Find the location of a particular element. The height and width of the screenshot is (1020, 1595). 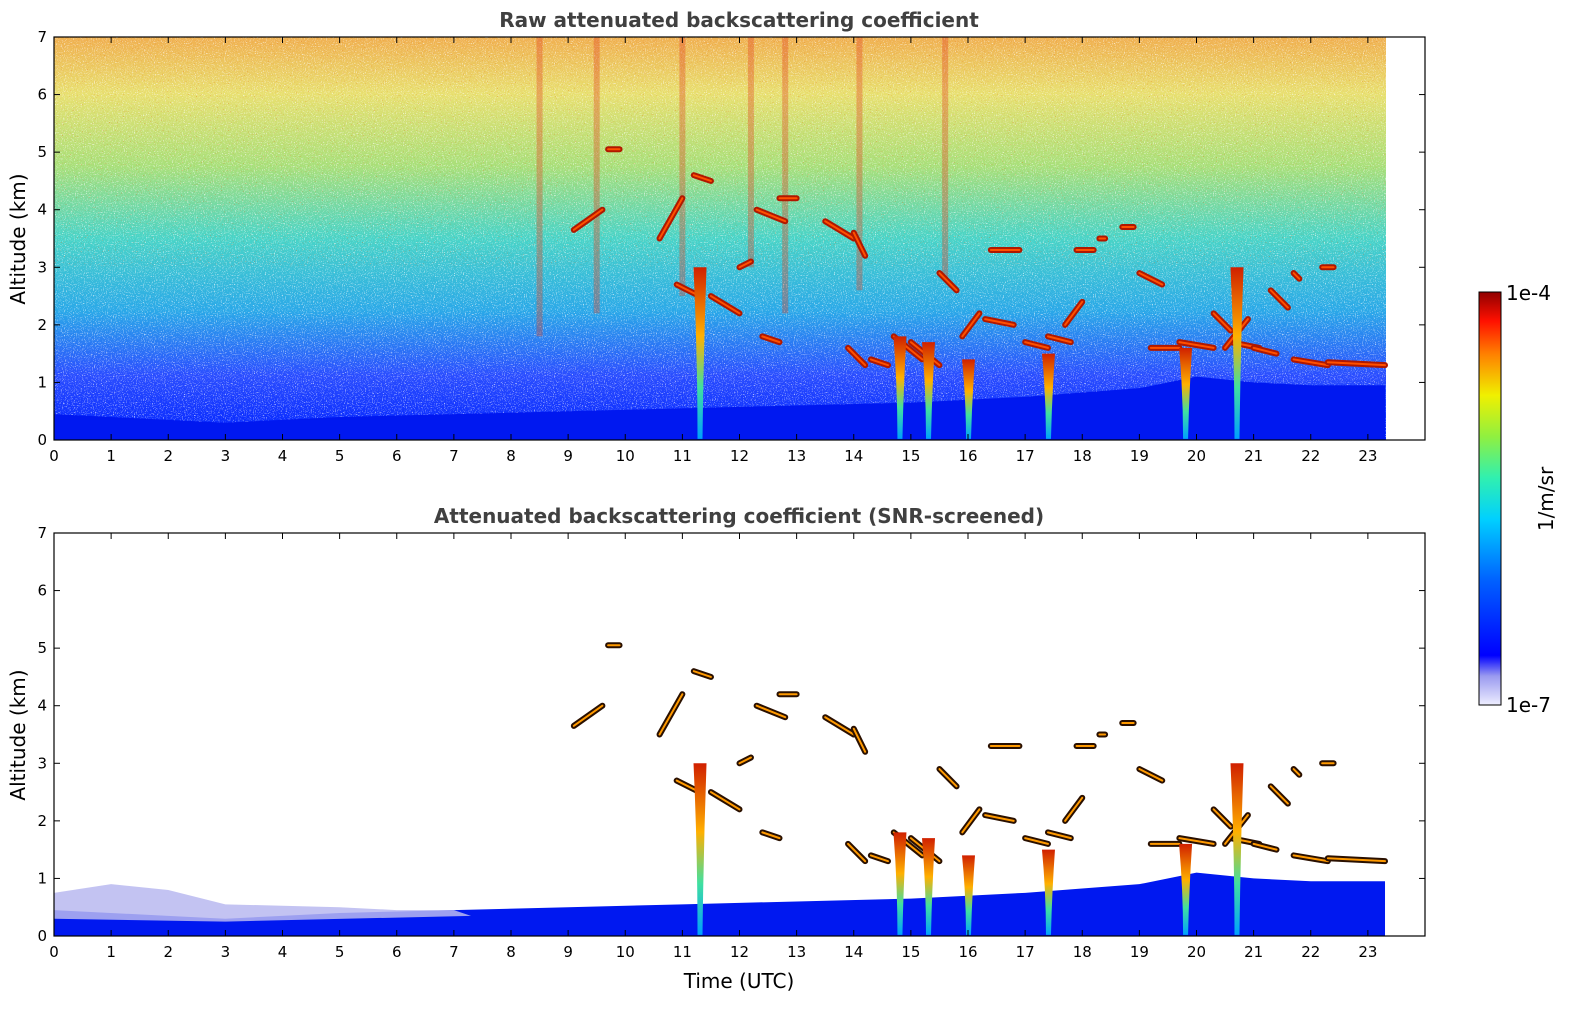

x-tick-label: 8 is located at coordinates (511, 456).